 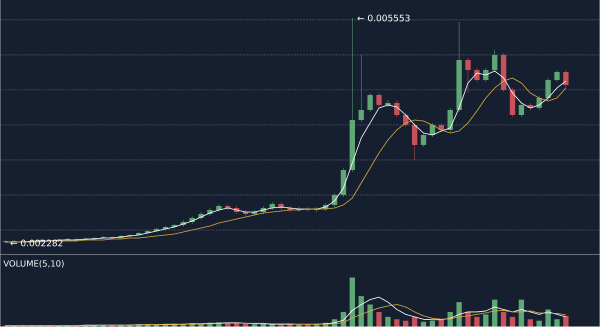 I want to click on annotation: ← 0.005553, so click(x=384, y=18).